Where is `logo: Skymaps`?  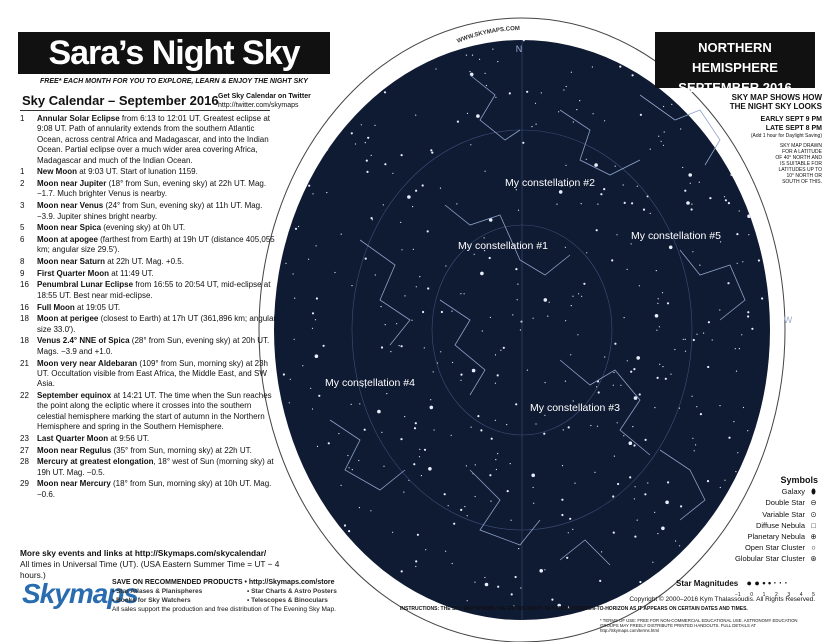
logo: Skymaps is located at coordinates (80, 593).